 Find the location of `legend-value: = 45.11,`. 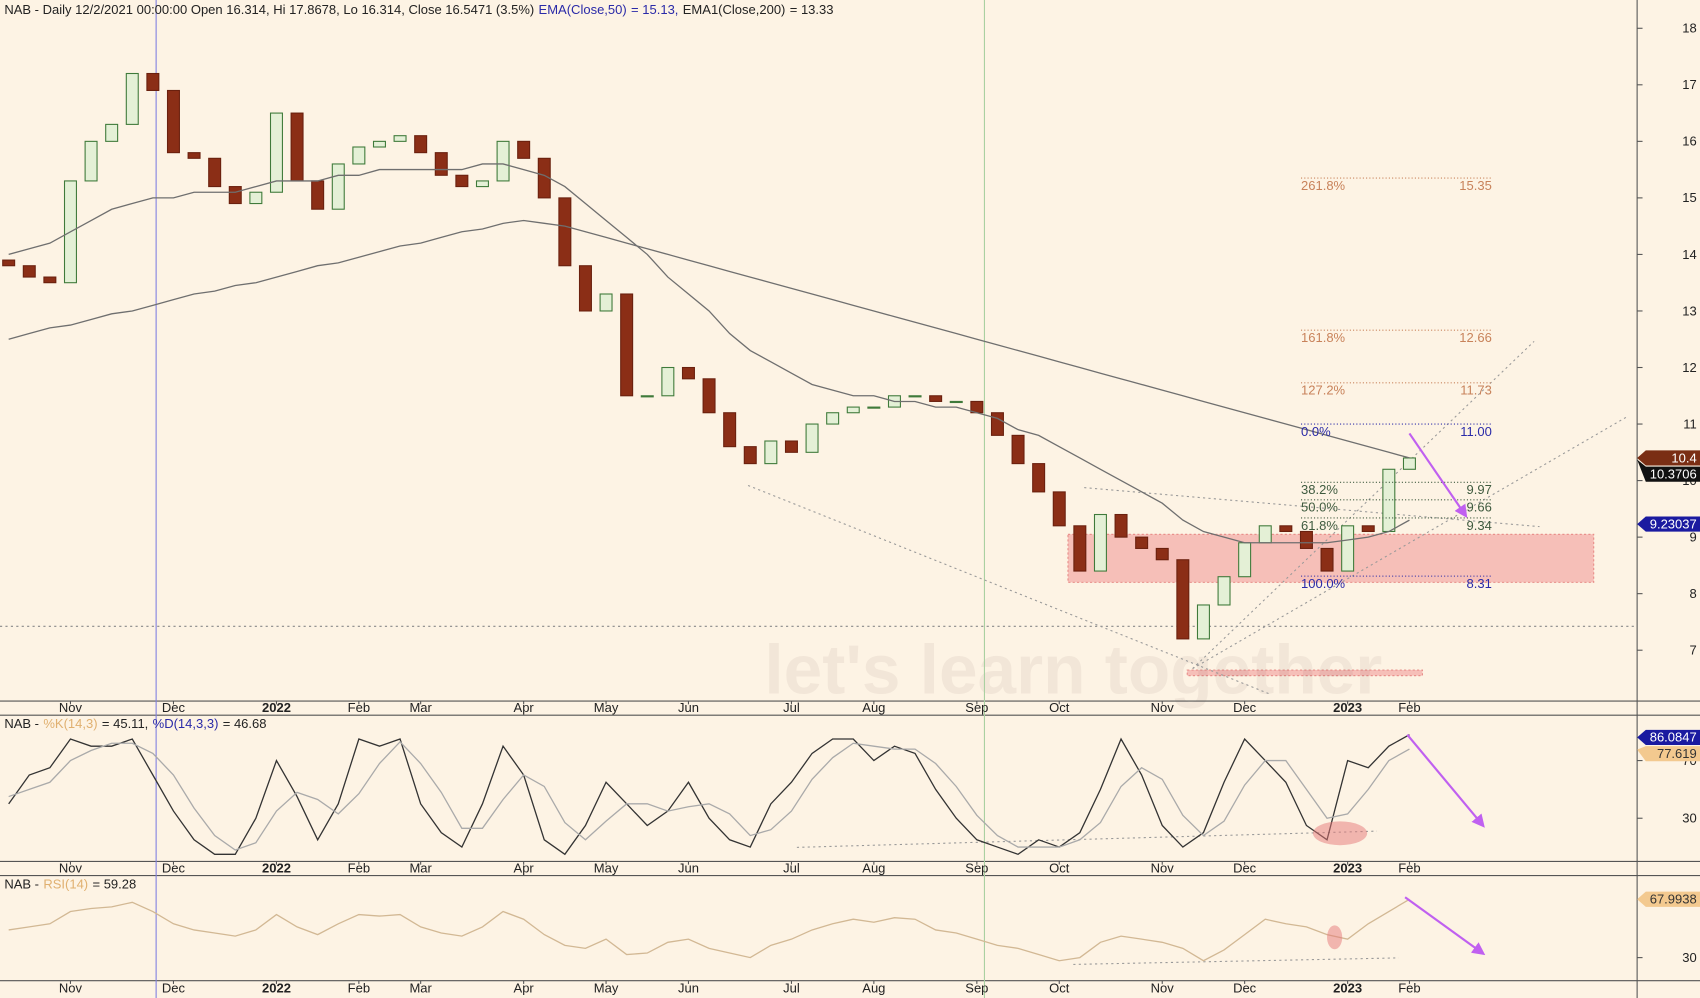

legend-value: = 45.11, is located at coordinates (125, 723).